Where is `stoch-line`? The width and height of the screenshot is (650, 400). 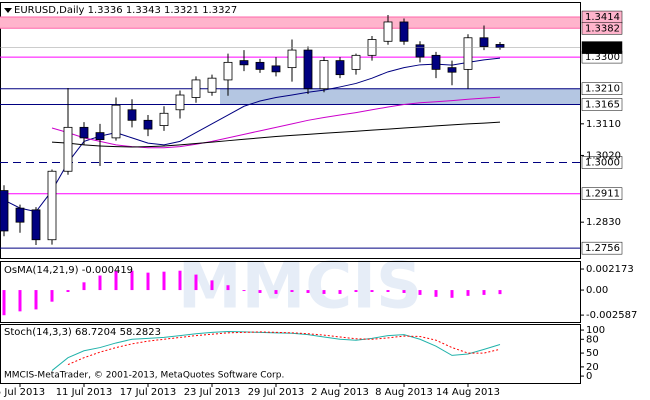 stoch-line is located at coordinates (284, 348).